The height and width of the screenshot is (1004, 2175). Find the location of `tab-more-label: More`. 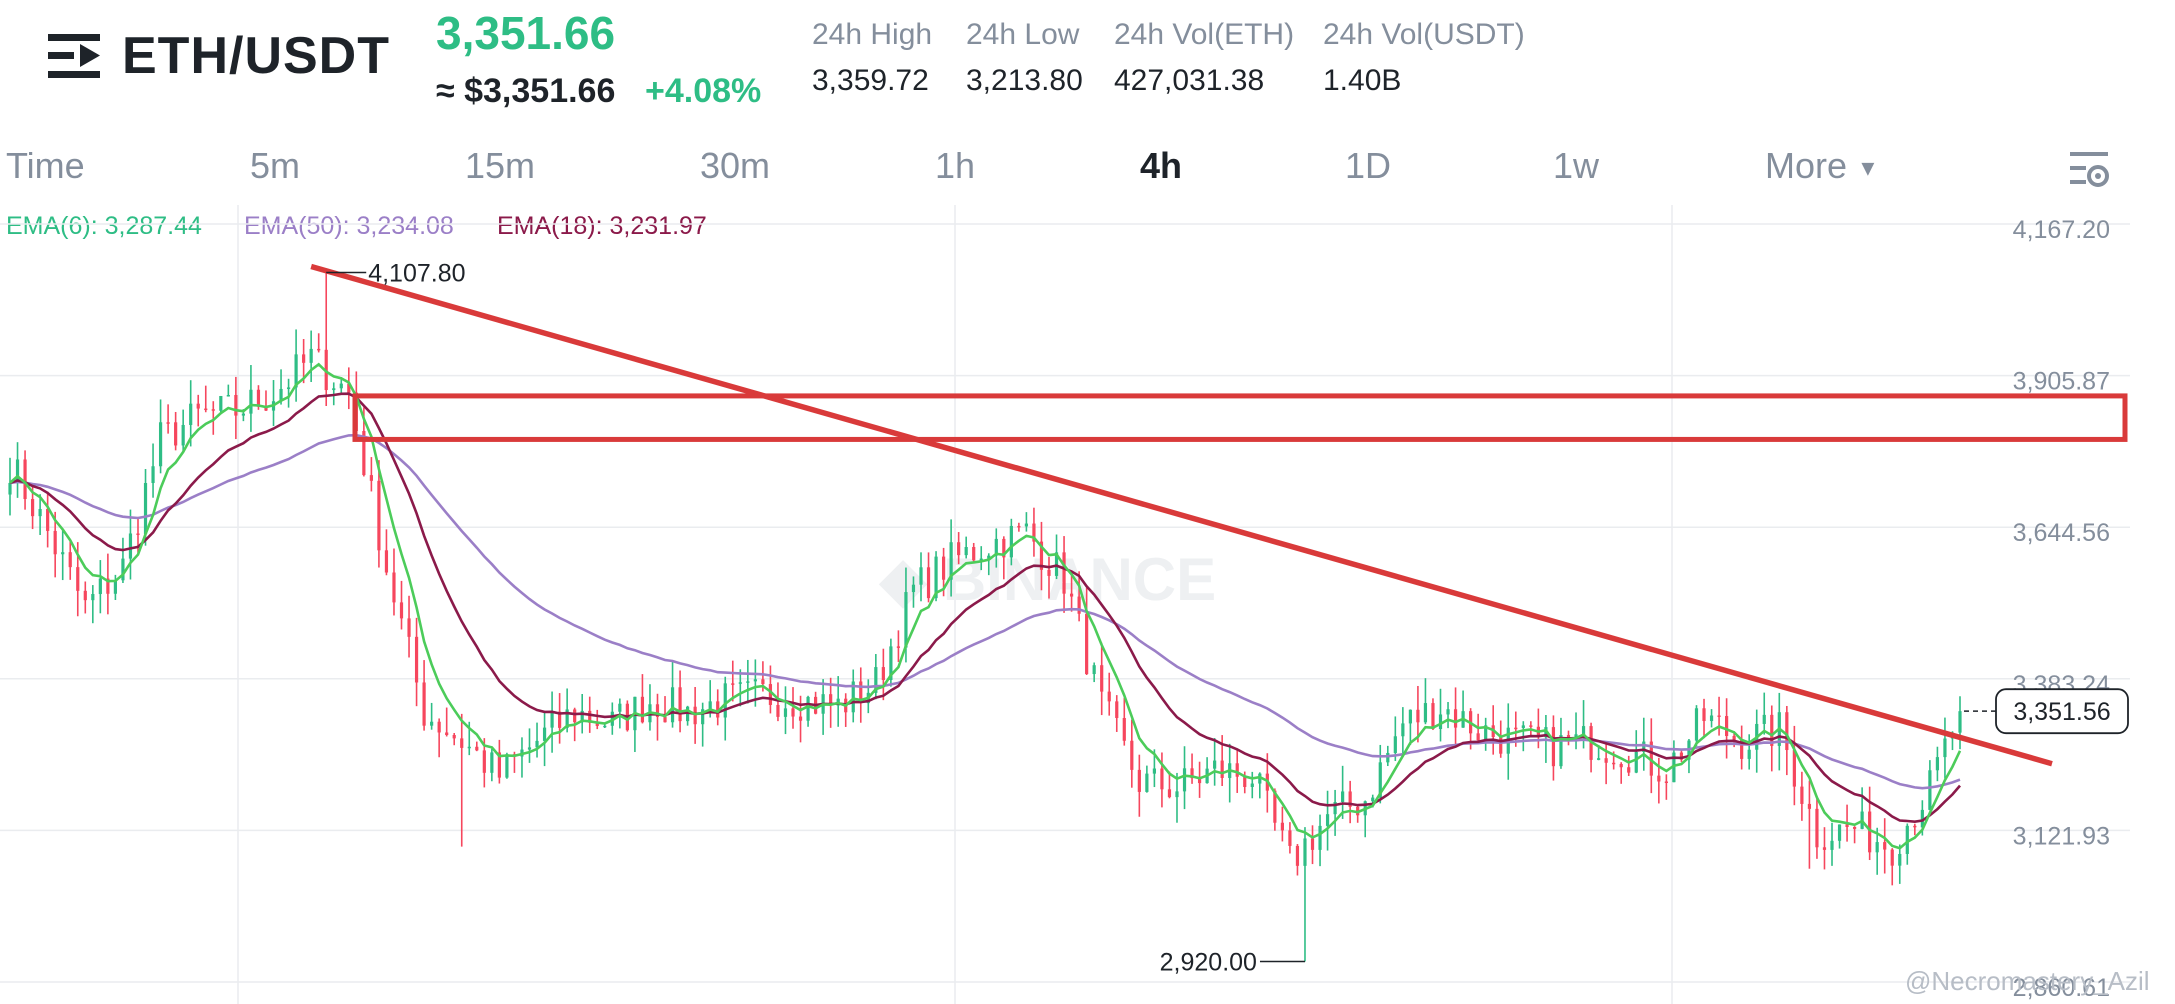

tab-more-label: More is located at coordinates (1806, 165).